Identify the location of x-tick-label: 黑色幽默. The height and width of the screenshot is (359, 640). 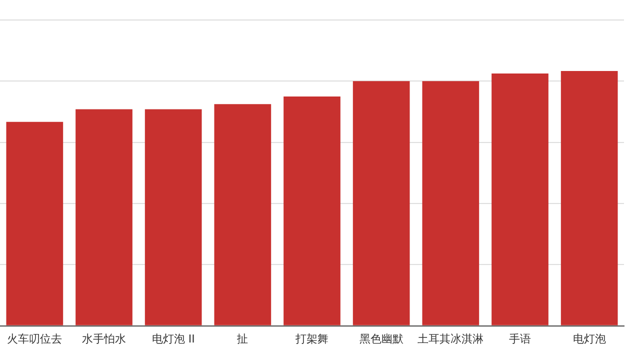
(381, 339).